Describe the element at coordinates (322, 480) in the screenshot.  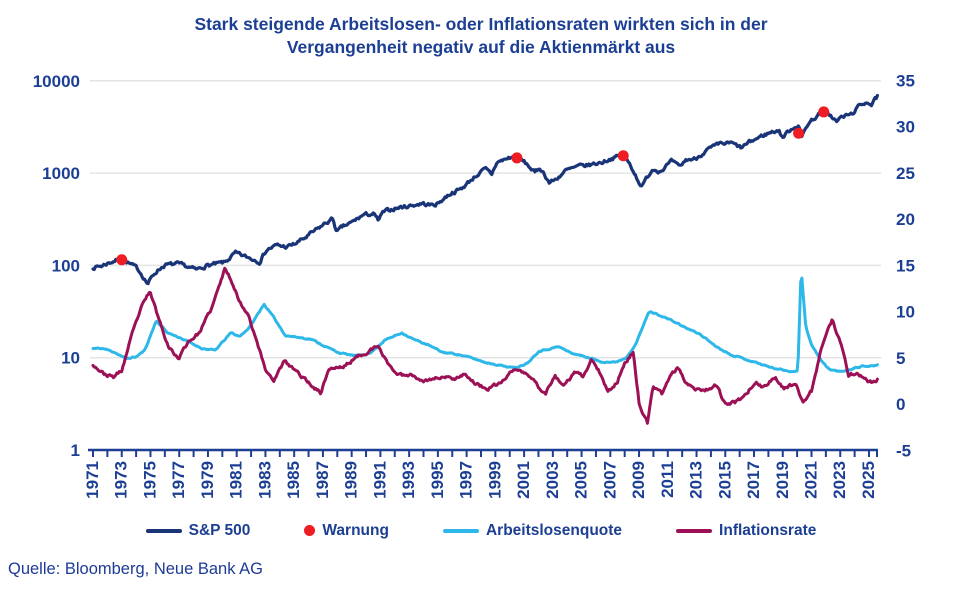
I see `svg-text: 1987` at that location.